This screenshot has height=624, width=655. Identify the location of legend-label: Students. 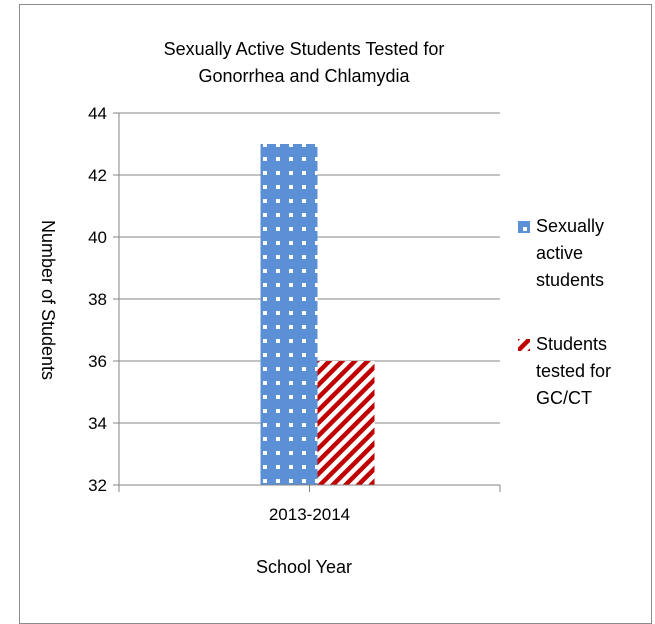
(571, 344).